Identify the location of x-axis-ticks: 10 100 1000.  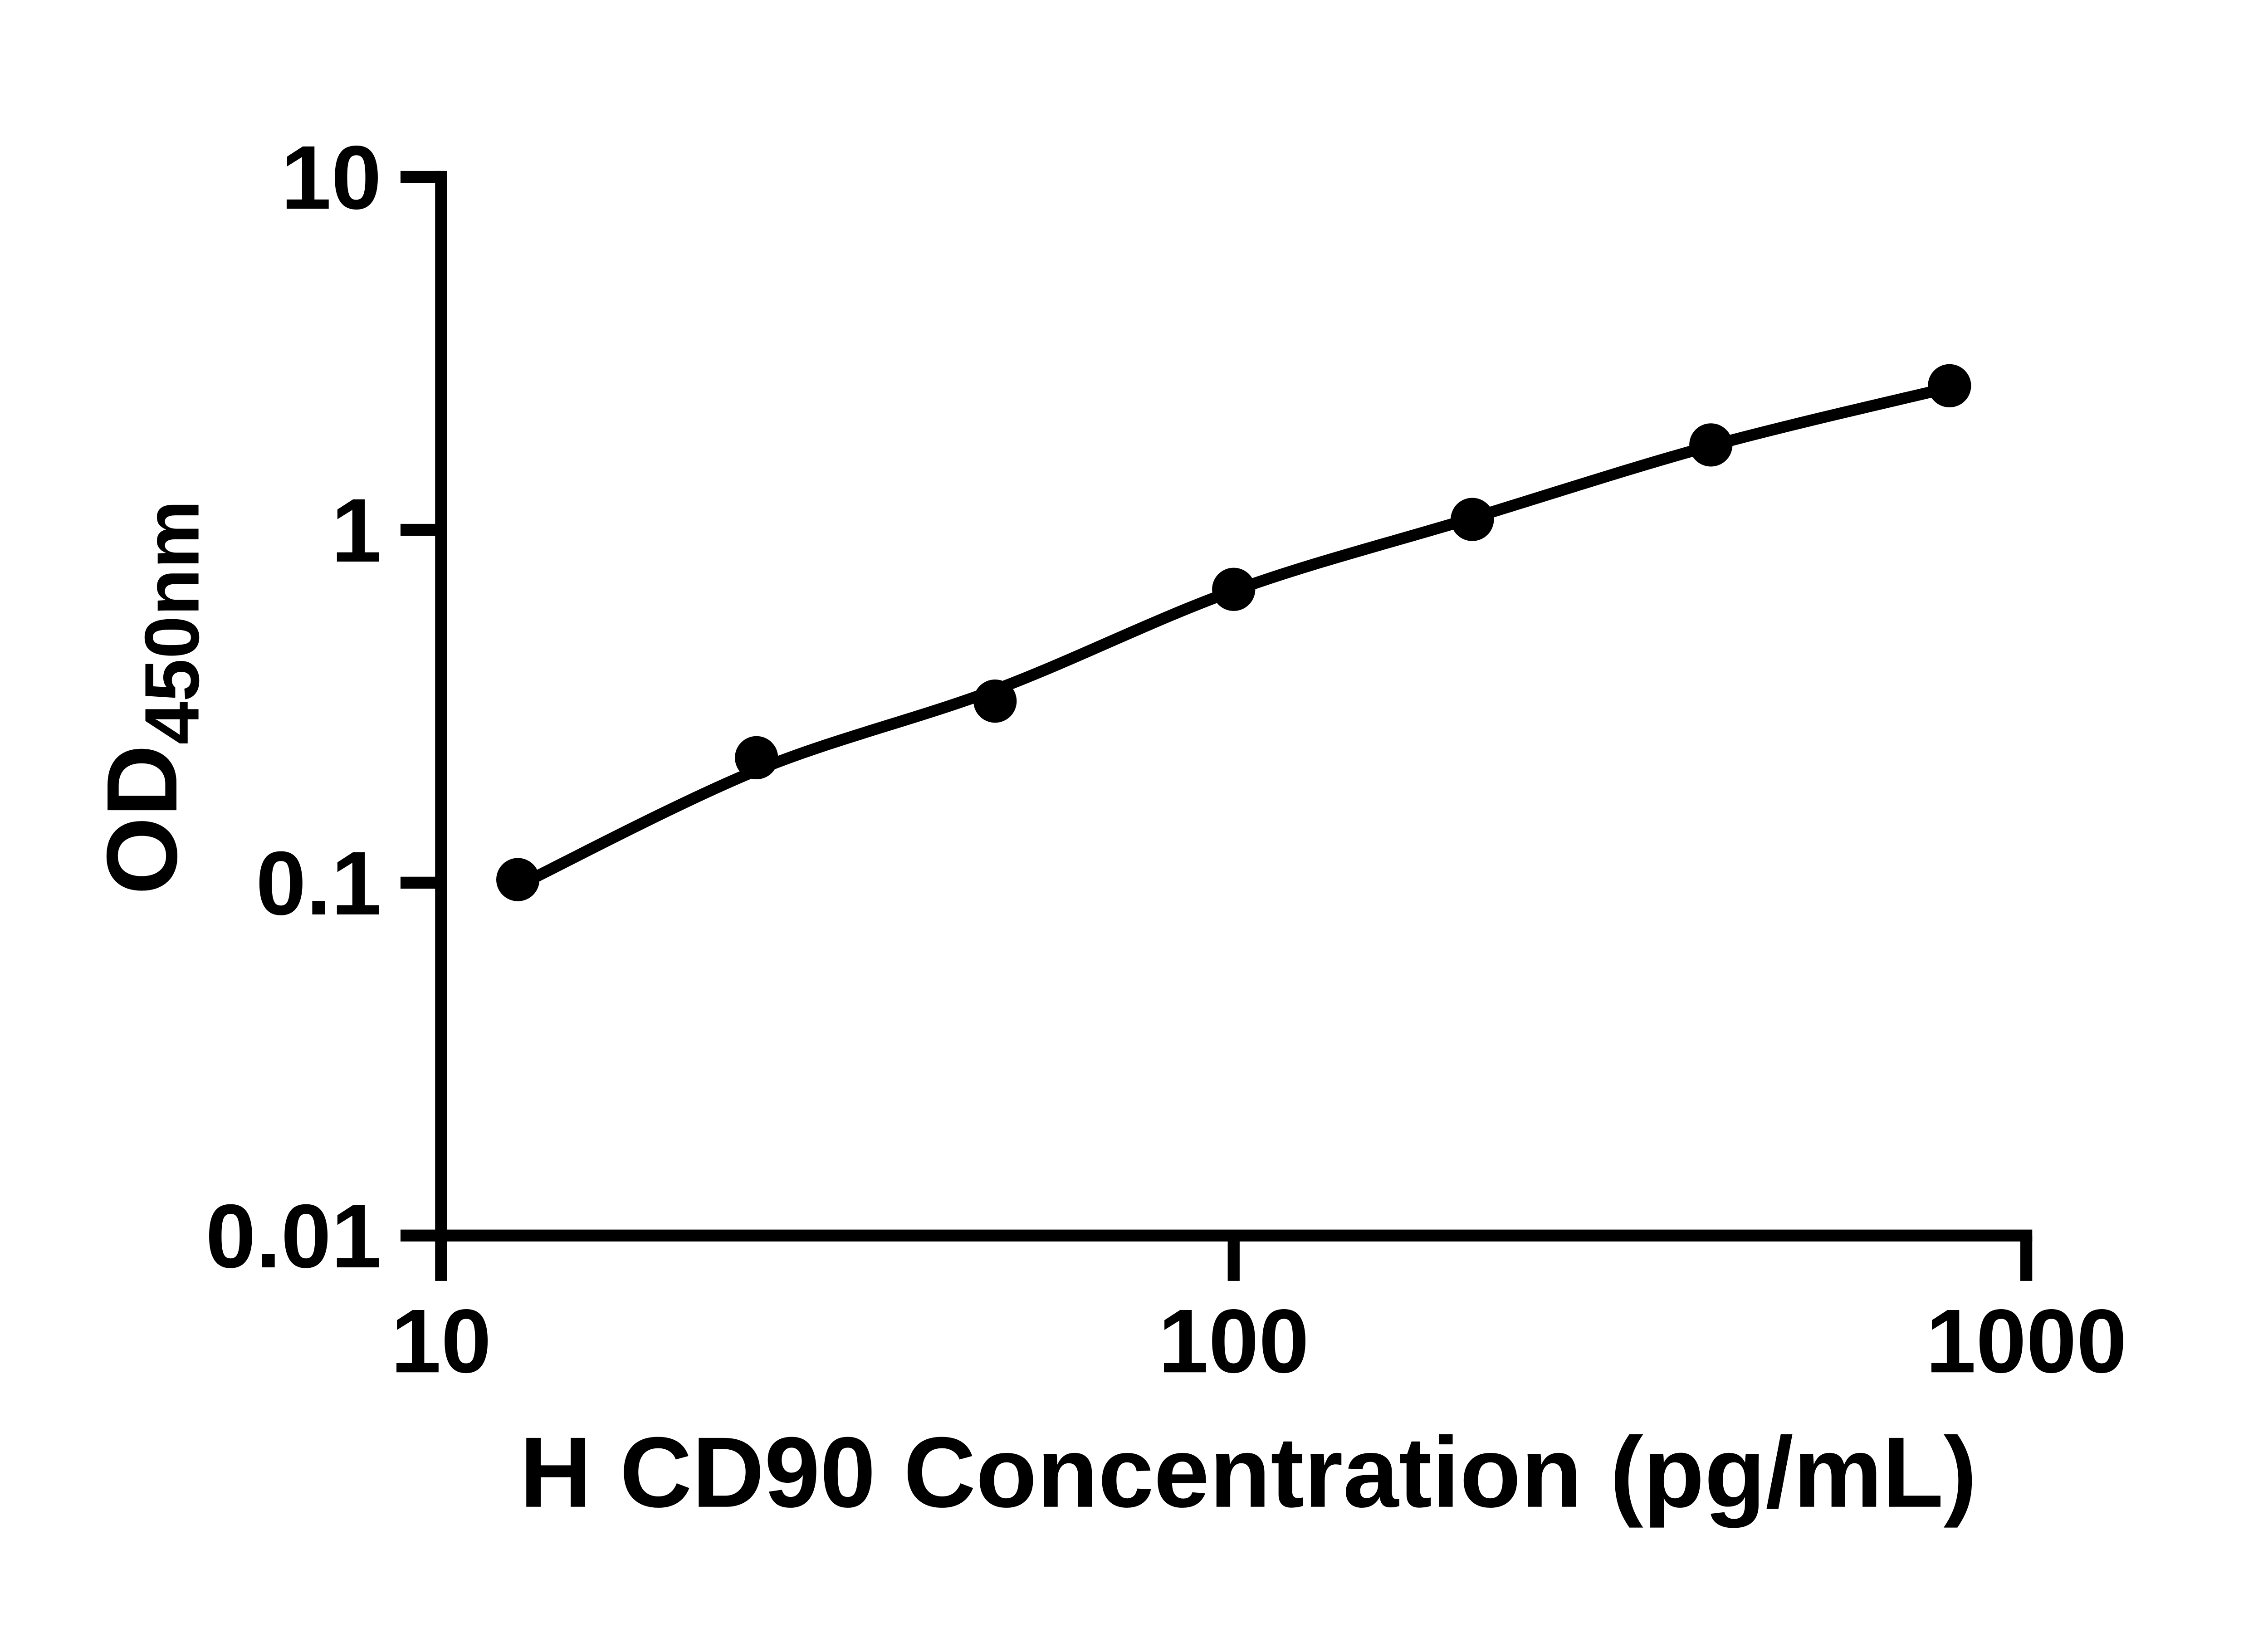
(1259, 1313).